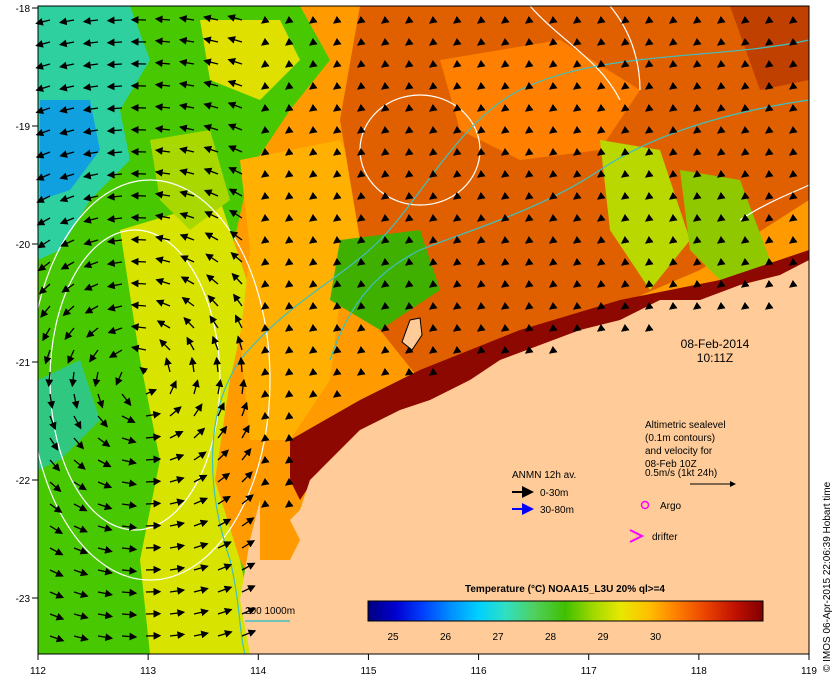 This screenshot has height=680, width=840. Describe the element at coordinates (23, 245) in the screenshot. I see `lat-tick-label: -20` at that location.